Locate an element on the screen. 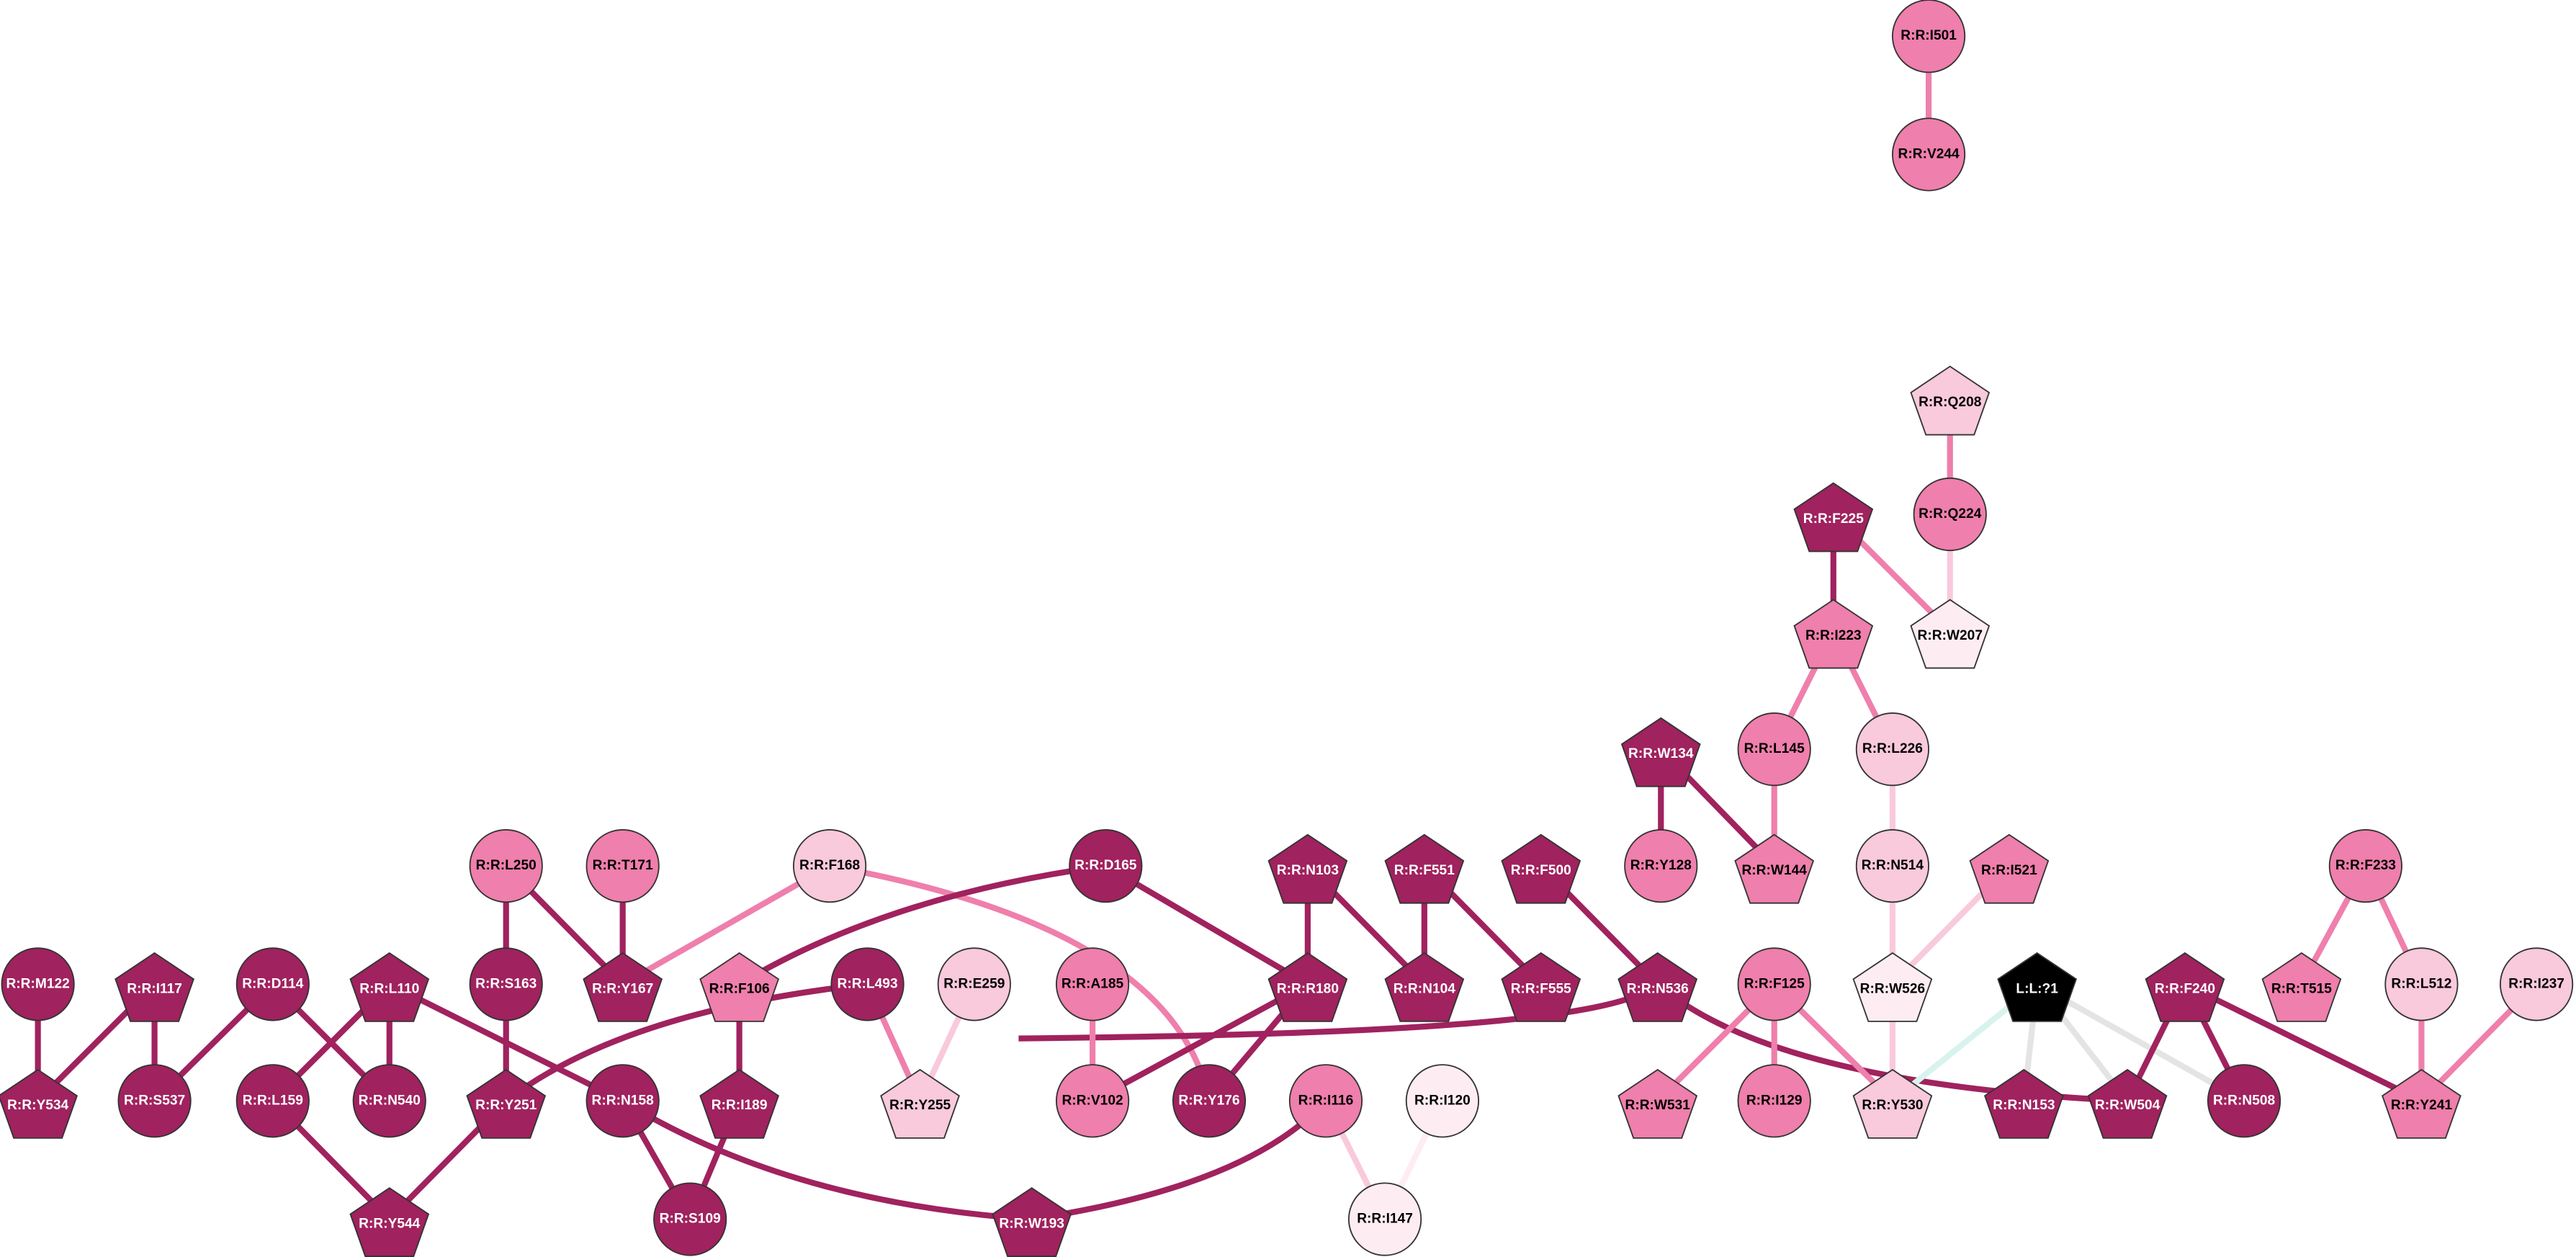 This screenshot has width=2576, height=1257. node-label: R:R:A185 is located at coordinates (1093, 983).